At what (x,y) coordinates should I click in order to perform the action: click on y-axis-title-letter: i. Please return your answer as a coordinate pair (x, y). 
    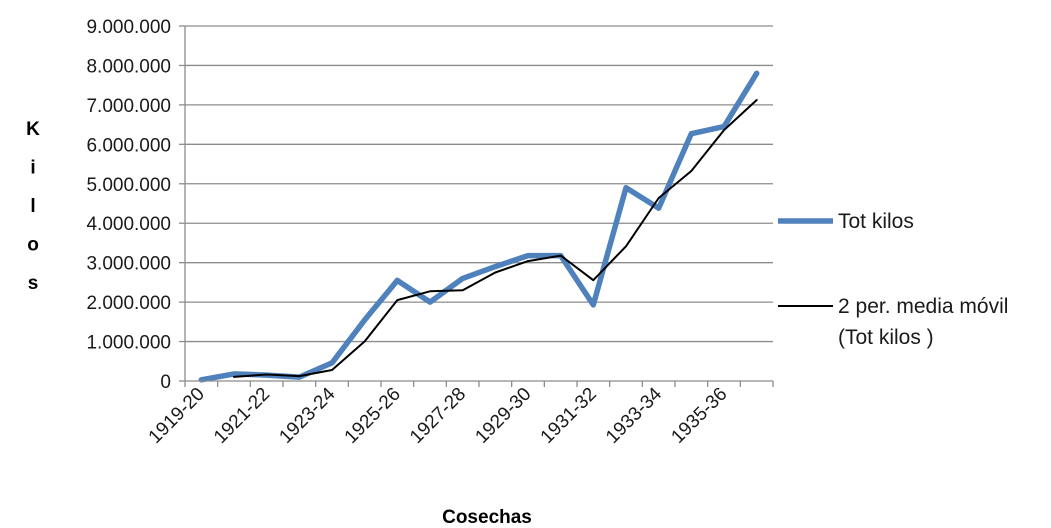
    Looking at the image, I should click on (32, 168).